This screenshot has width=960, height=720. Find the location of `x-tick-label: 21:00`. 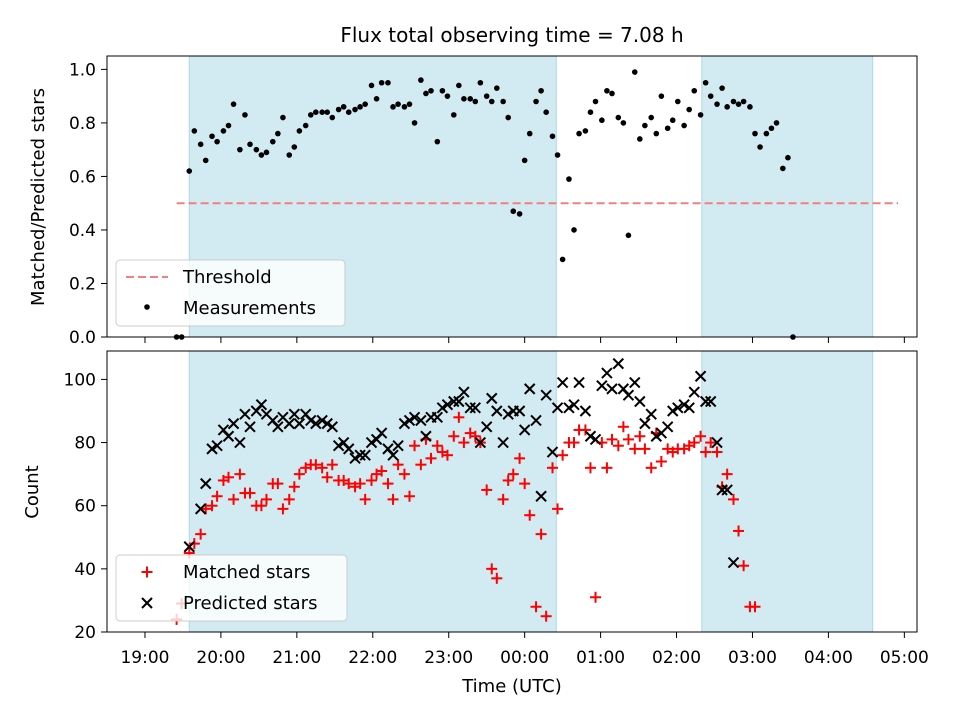

x-tick-label: 21:00 is located at coordinates (296, 658).